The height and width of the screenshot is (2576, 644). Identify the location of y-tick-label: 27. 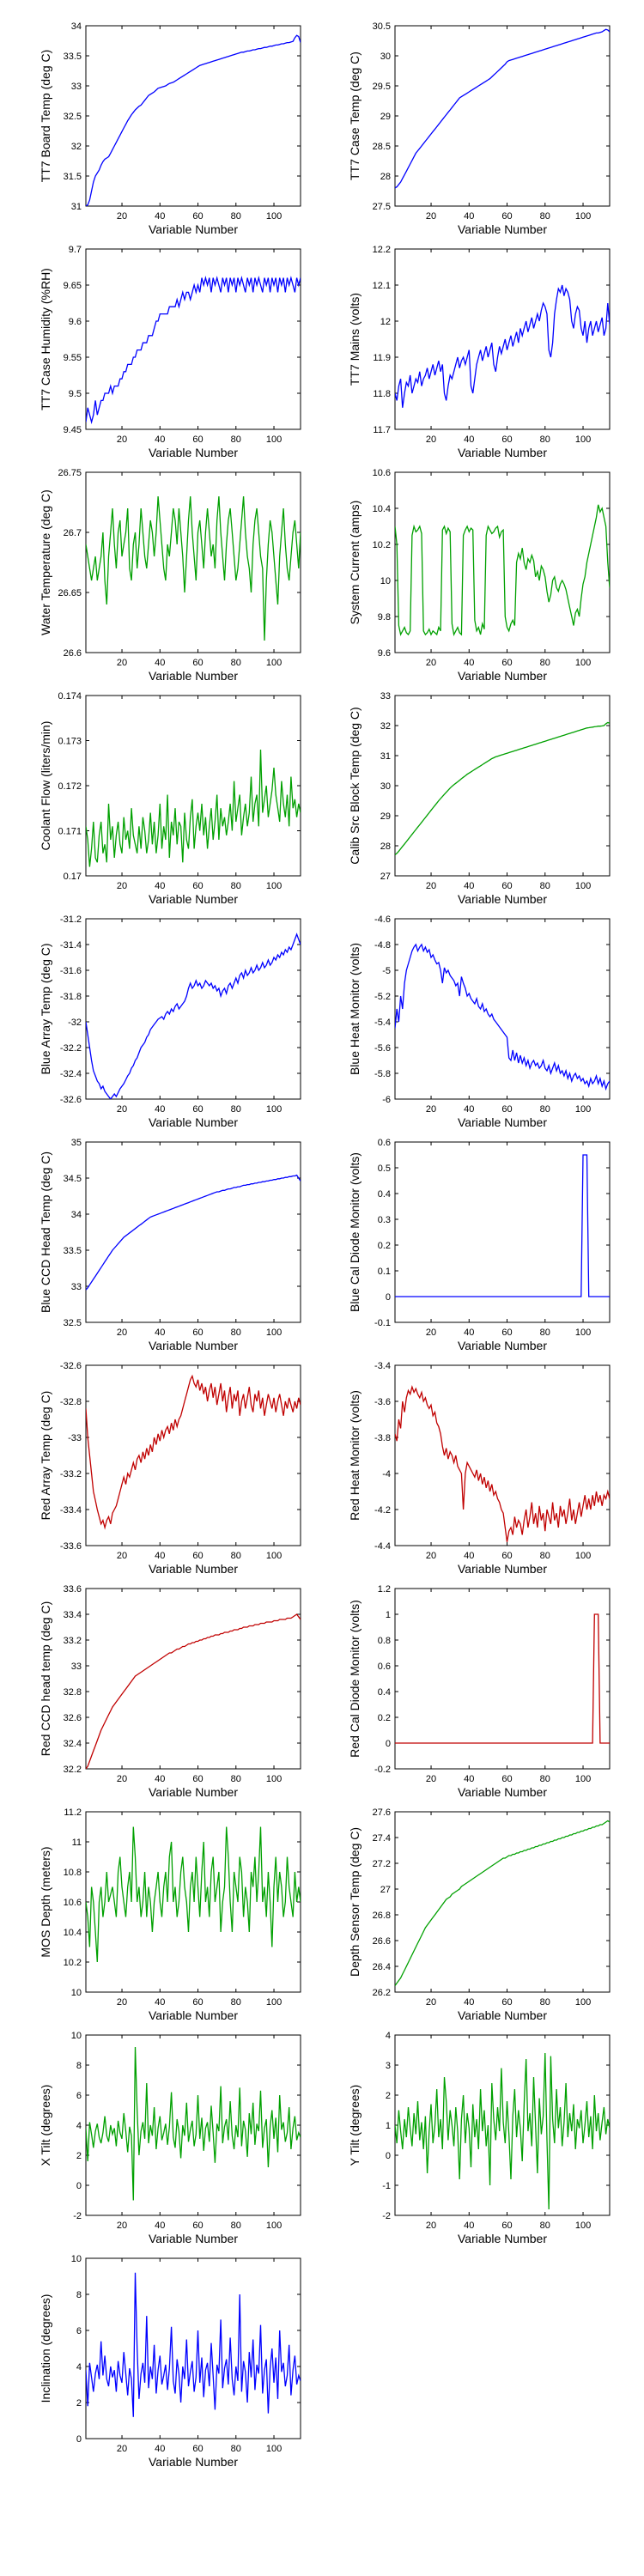
(386, 877).